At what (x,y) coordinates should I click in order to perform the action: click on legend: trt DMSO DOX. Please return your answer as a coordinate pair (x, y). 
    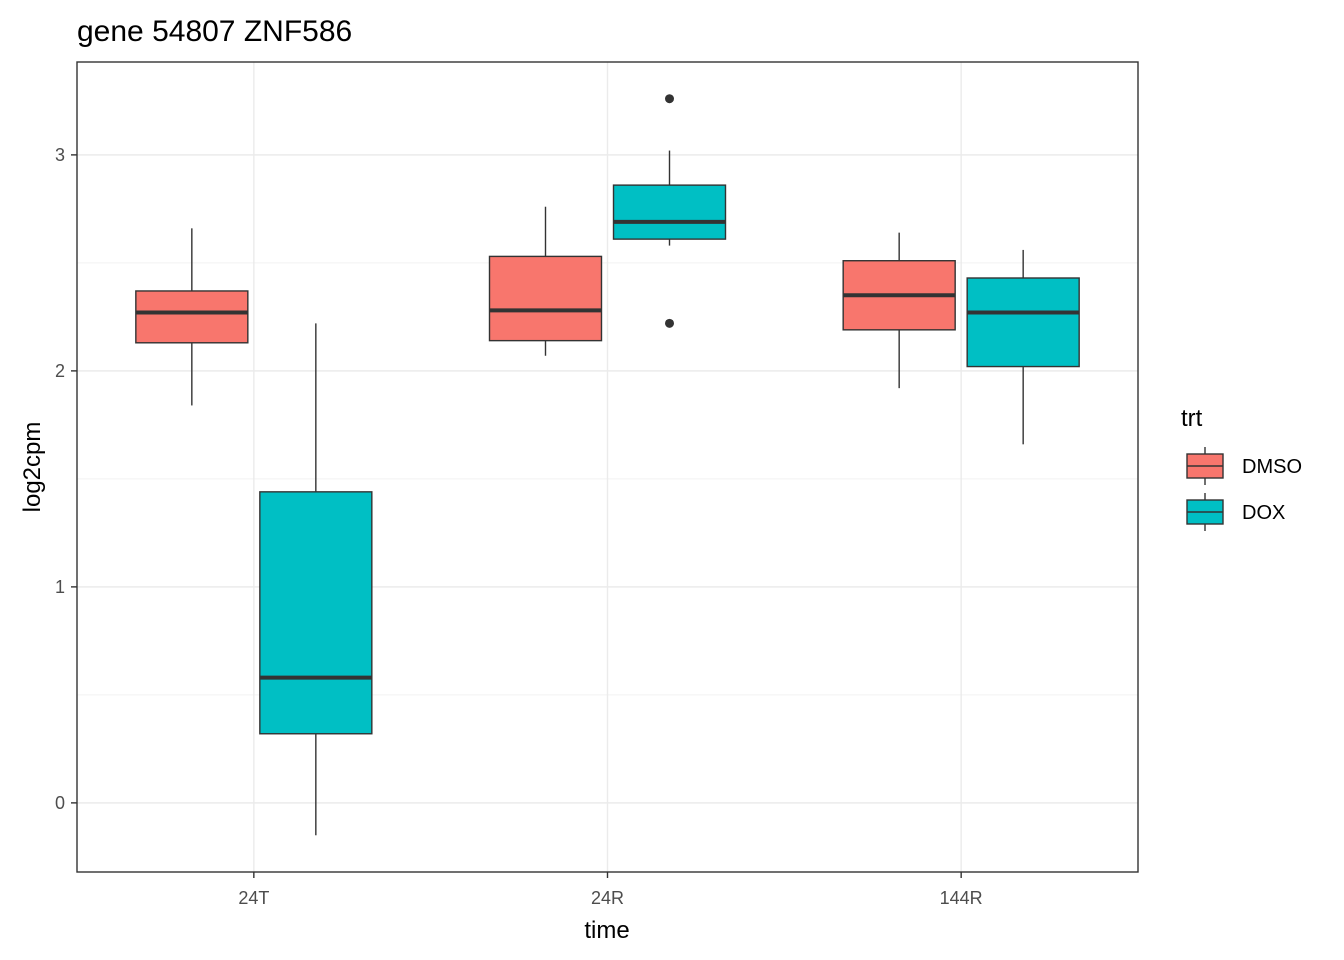
    Looking at the image, I should click on (1241, 468).